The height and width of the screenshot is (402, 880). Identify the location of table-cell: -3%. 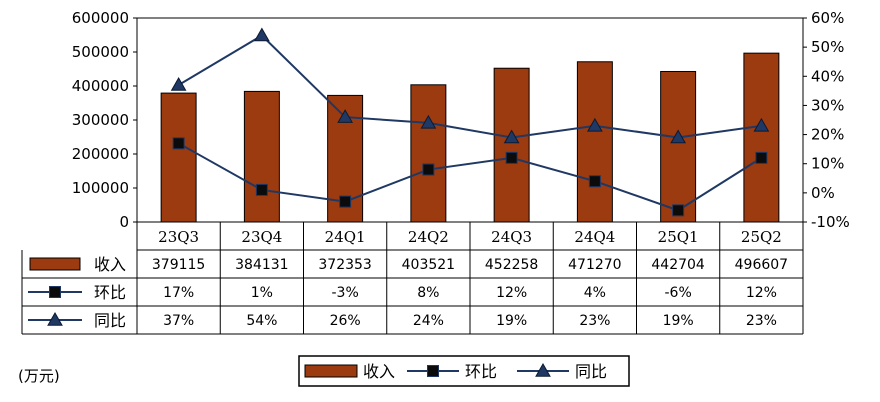
(344, 293).